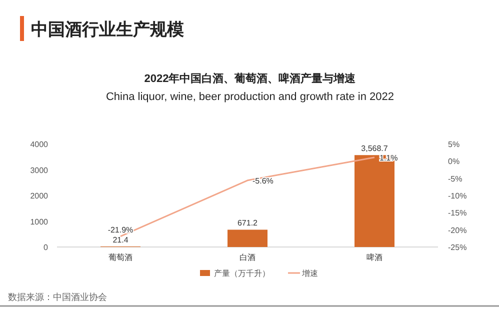 The image size is (499, 324). What do you see at coordinates (374, 257) in the screenshot?
I see `x-tick-label: 啤酒` at bounding box center [374, 257].